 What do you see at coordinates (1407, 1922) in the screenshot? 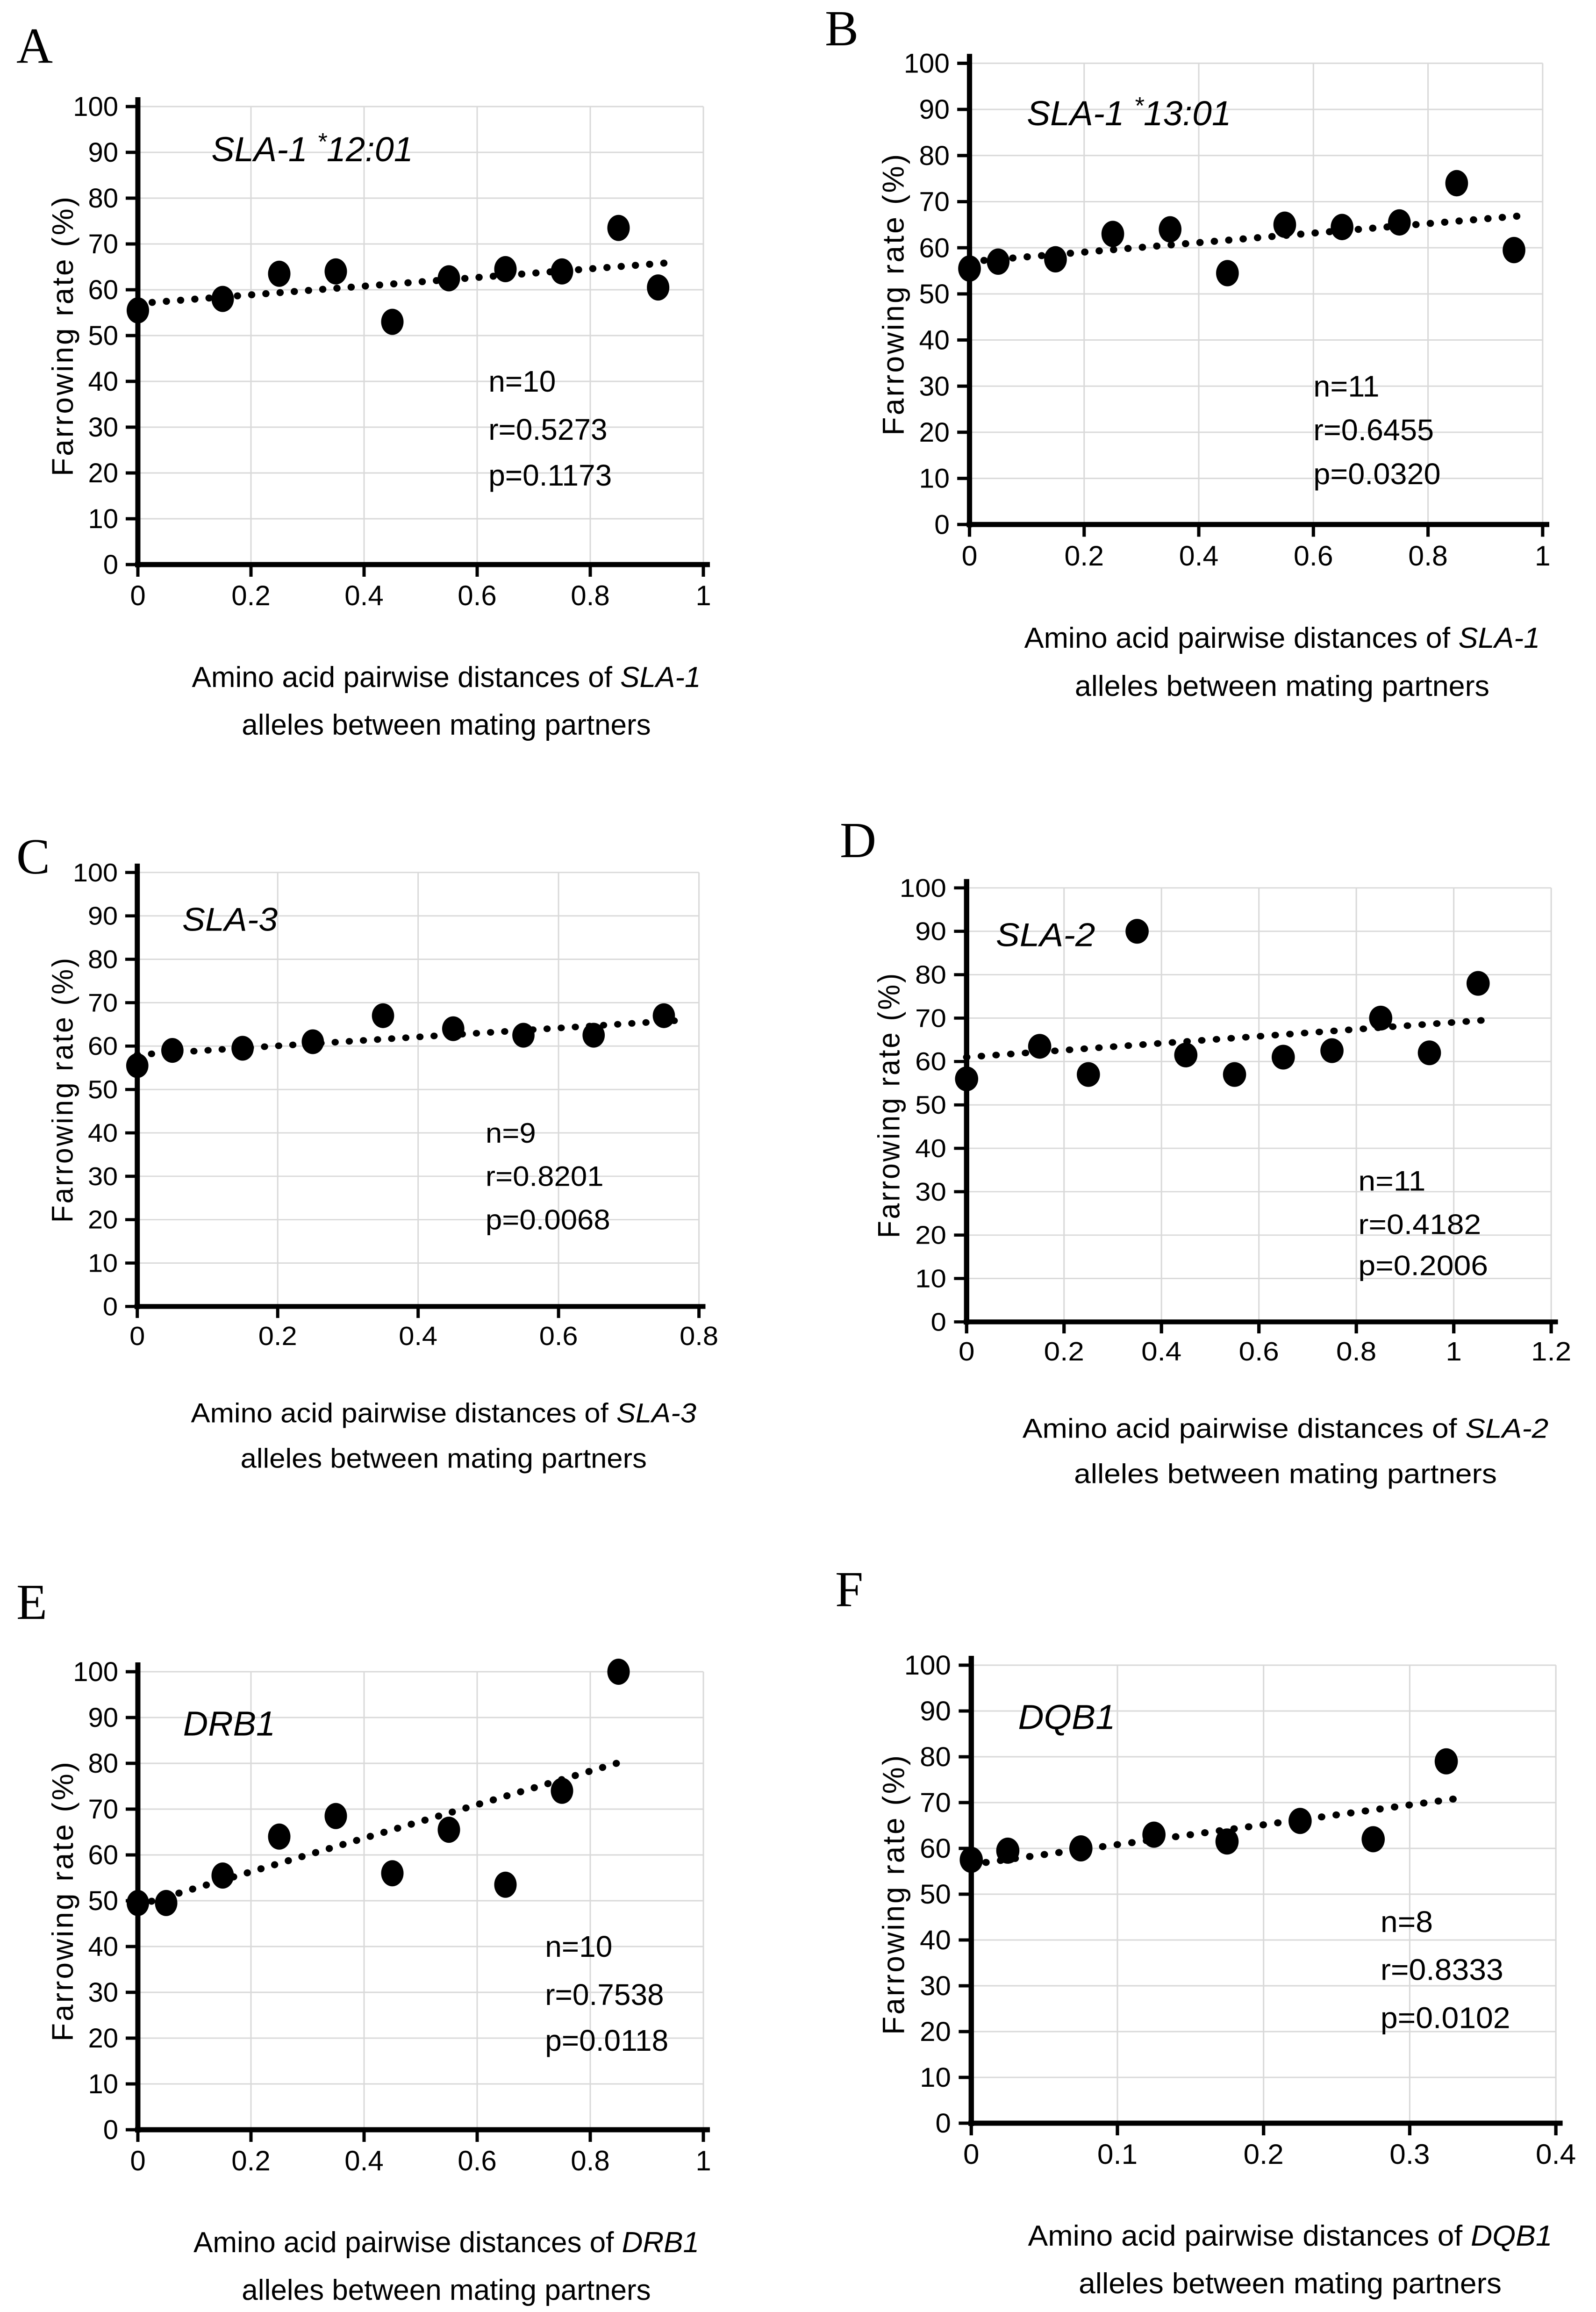
I see `stat-label: n=8` at bounding box center [1407, 1922].